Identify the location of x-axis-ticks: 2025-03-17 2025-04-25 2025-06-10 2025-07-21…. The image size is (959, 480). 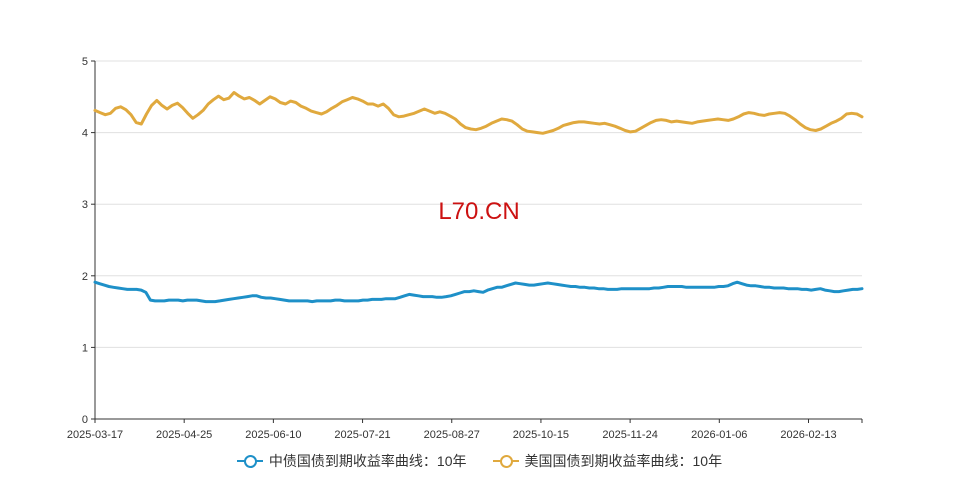
(465, 430).